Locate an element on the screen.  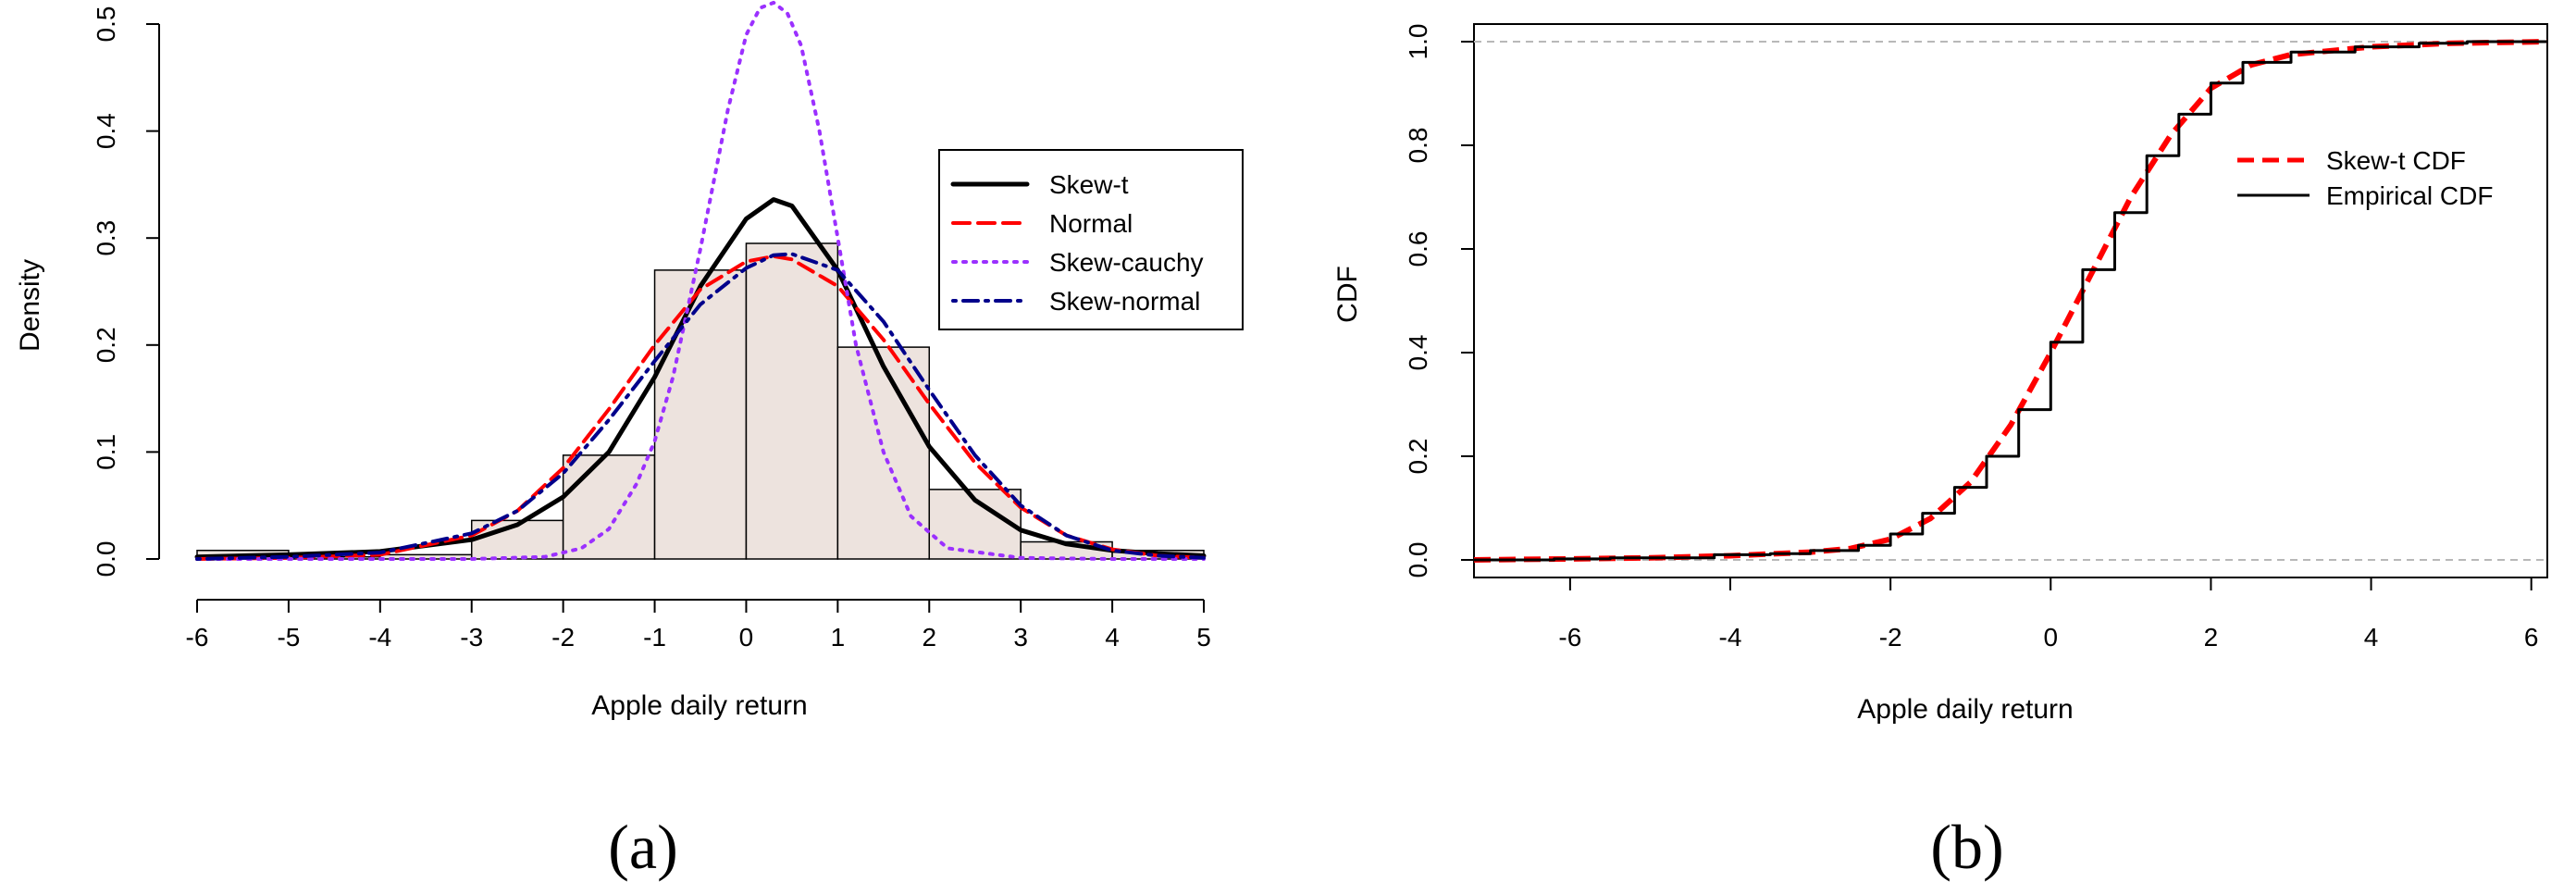
legend-label-skew-cauchy: Skew-cauchy is located at coordinates (1127, 263).